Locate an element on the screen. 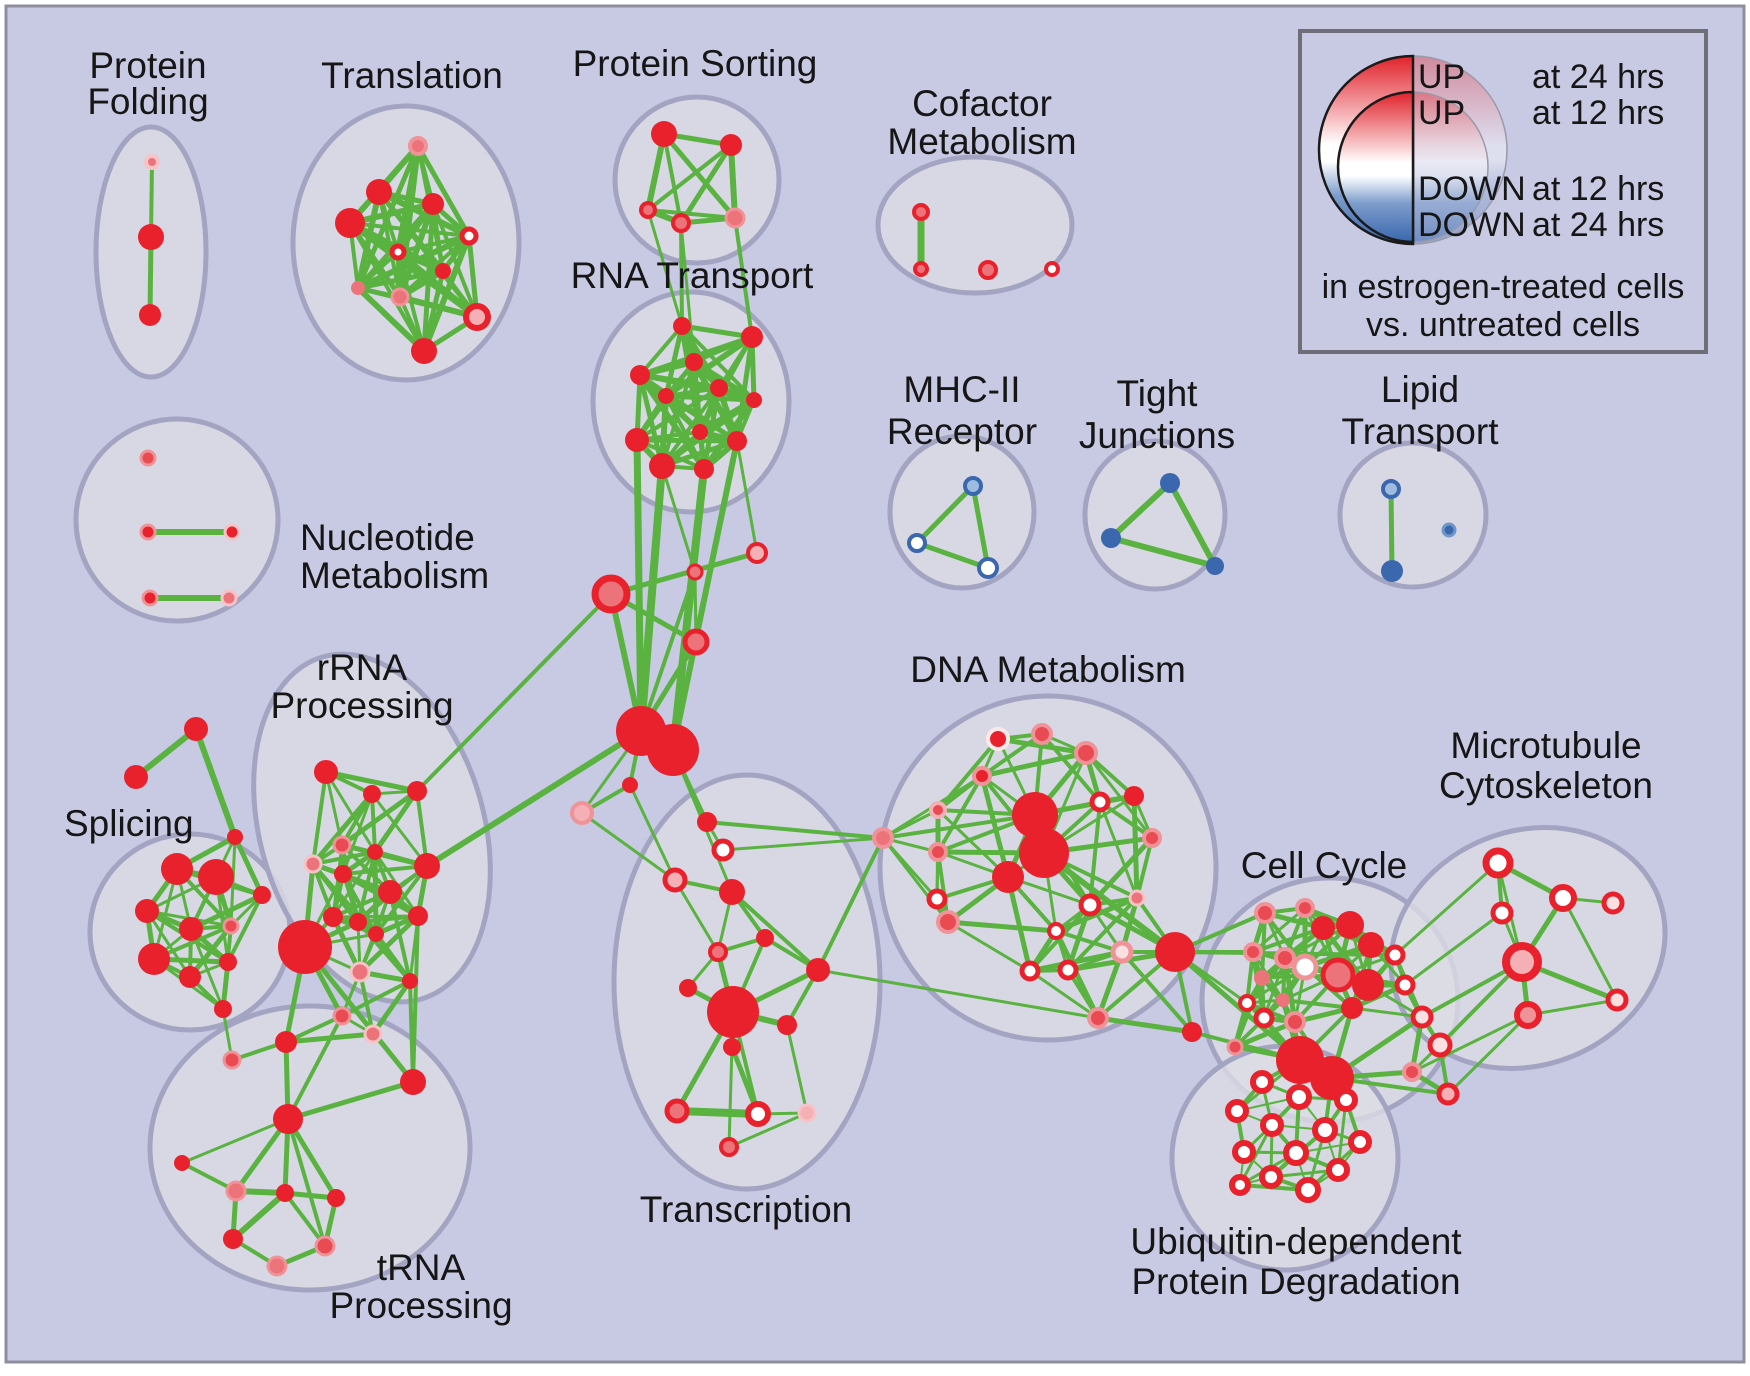  legend-note: in estrogen-treated cells is located at coordinates (1503, 287).